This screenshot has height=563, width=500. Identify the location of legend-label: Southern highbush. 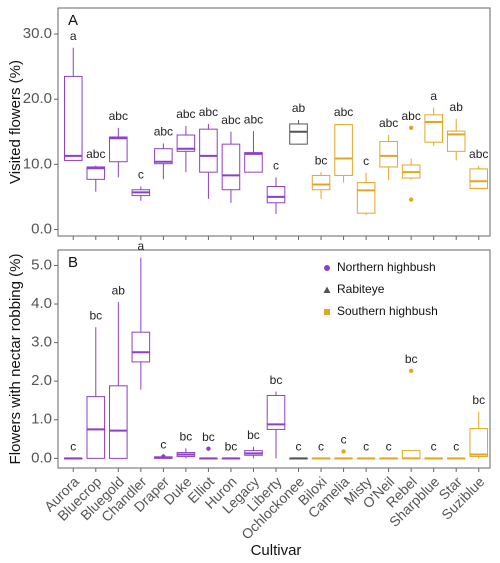
(387, 311).